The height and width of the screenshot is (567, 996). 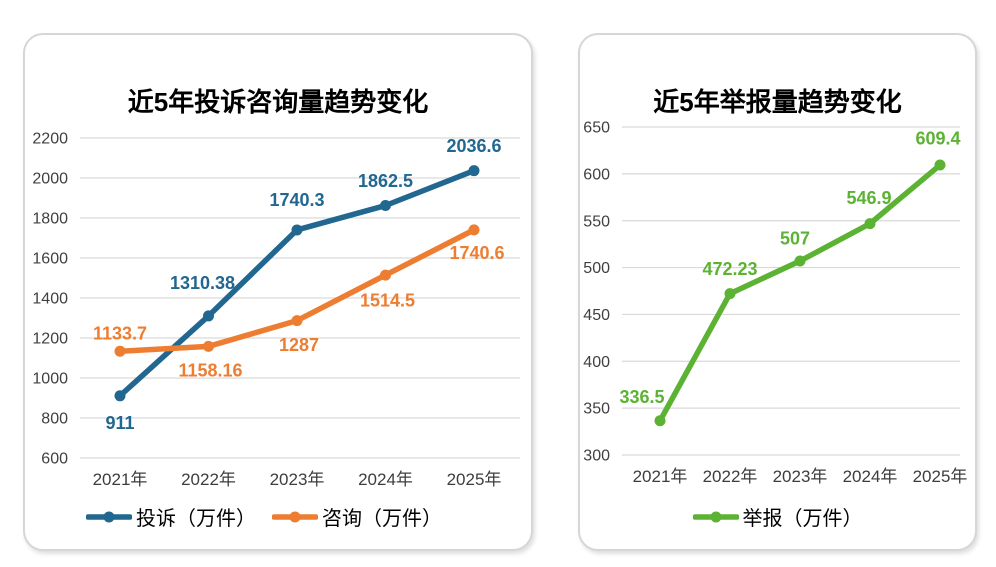 What do you see at coordinates (596, 128) in the screenshot?
I see `y-axis-tick-label: 650` at bounding box center [596, 128].